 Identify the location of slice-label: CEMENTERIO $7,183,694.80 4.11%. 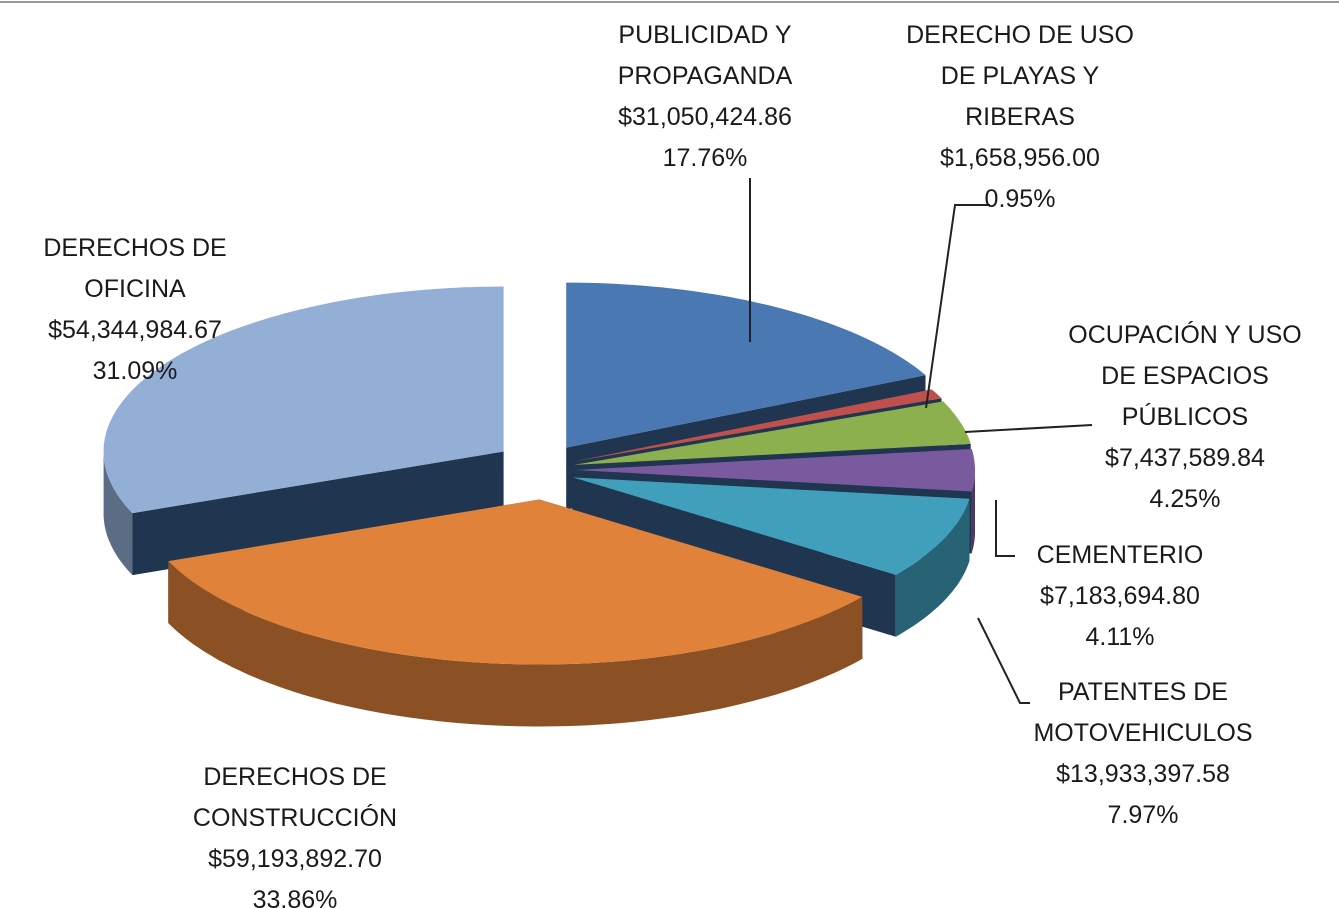
(1120, 596).